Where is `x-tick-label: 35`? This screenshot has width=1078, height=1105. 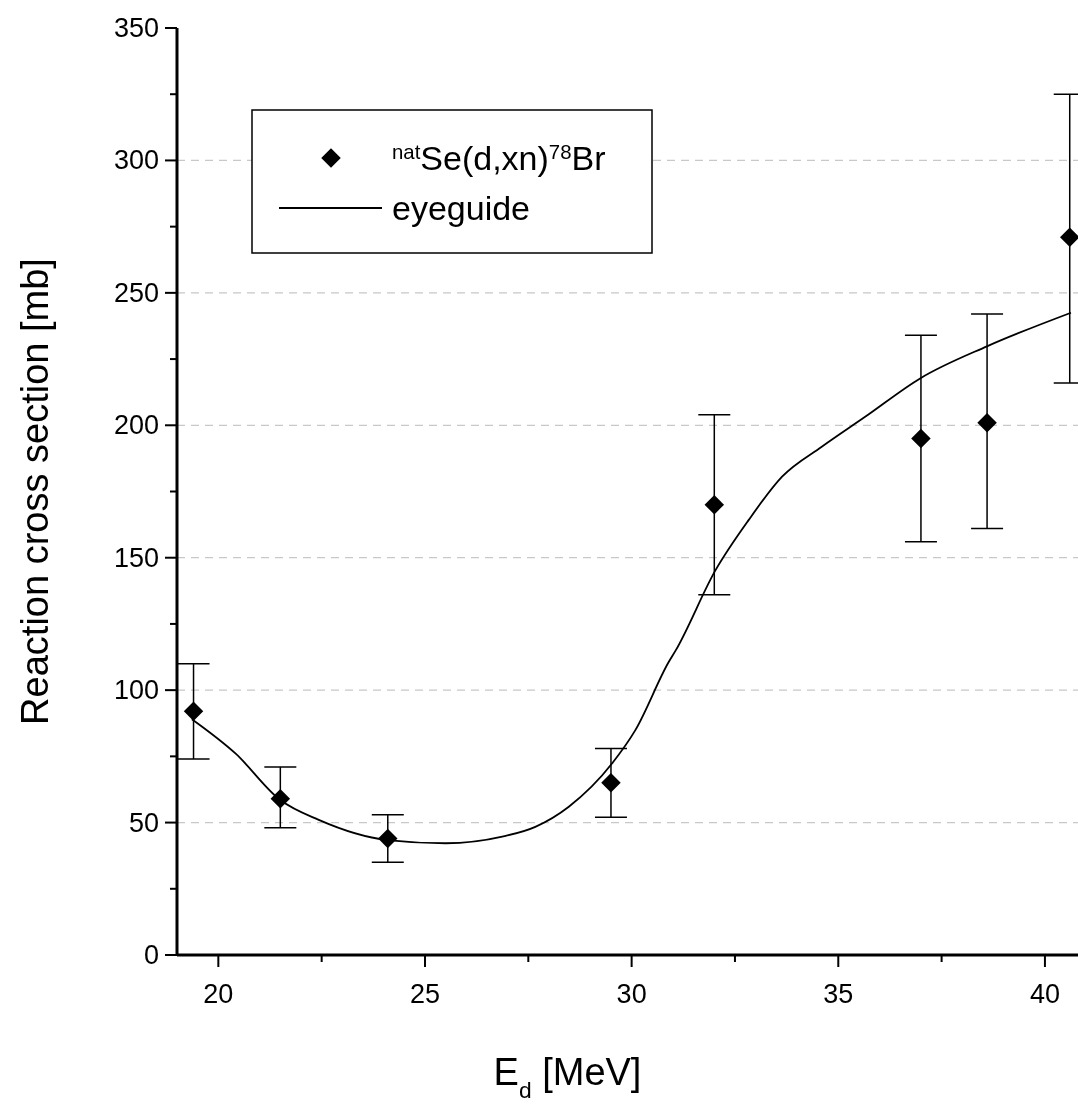
x-tick-label: 35 is located at coordinates (838, 994).